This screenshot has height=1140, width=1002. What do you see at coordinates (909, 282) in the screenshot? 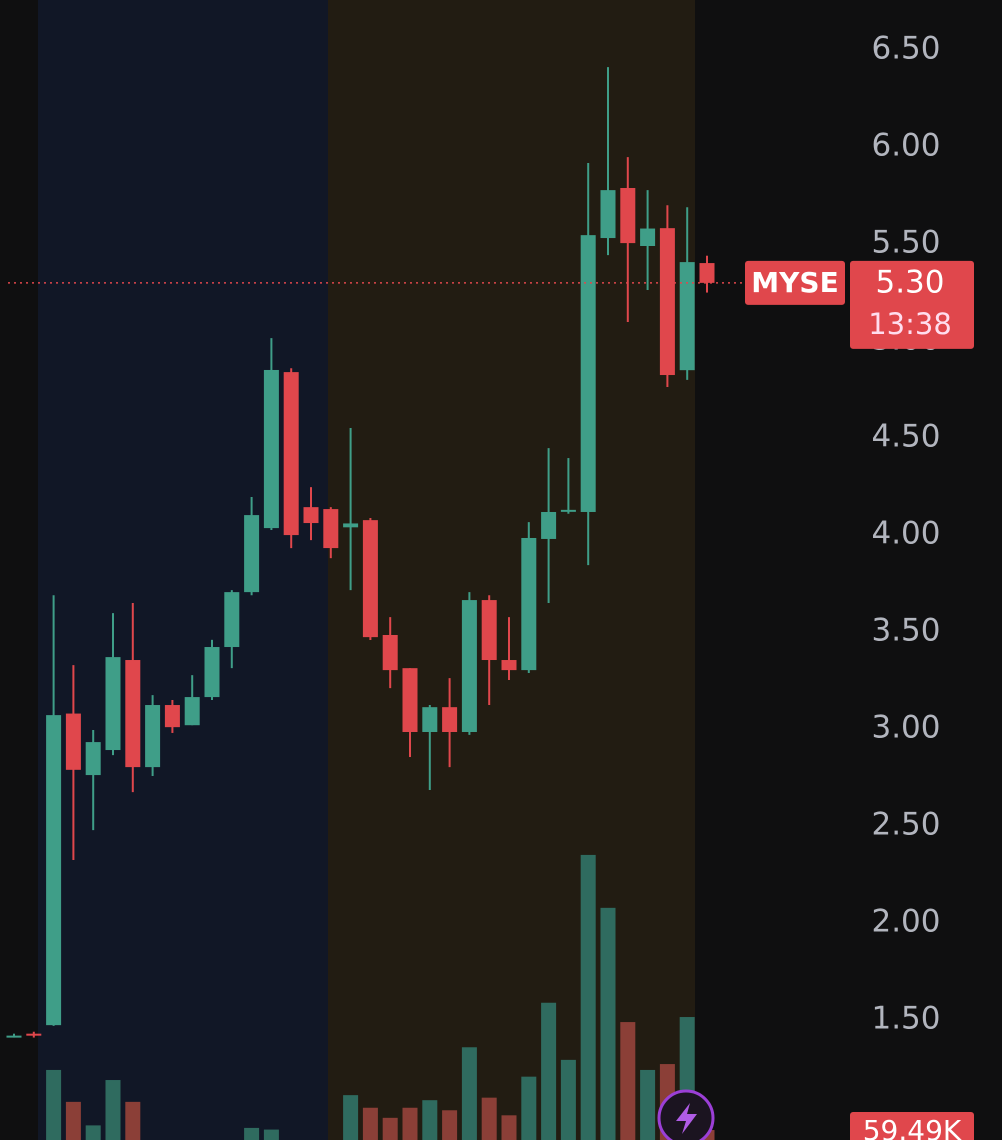
I see `price-label: 5.30` at bounding box center [909, 282].